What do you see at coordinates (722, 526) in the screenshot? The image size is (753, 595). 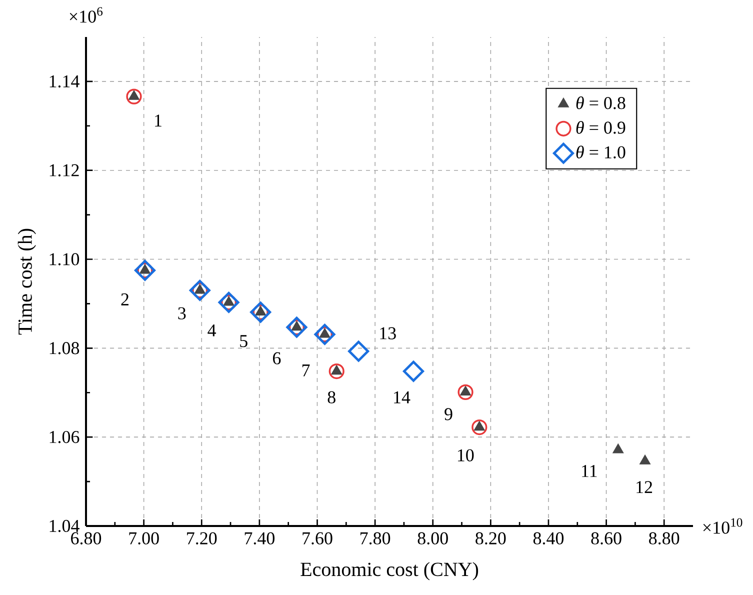 I see `text: ×10$^{10}$` at bounding box center [722, 526].